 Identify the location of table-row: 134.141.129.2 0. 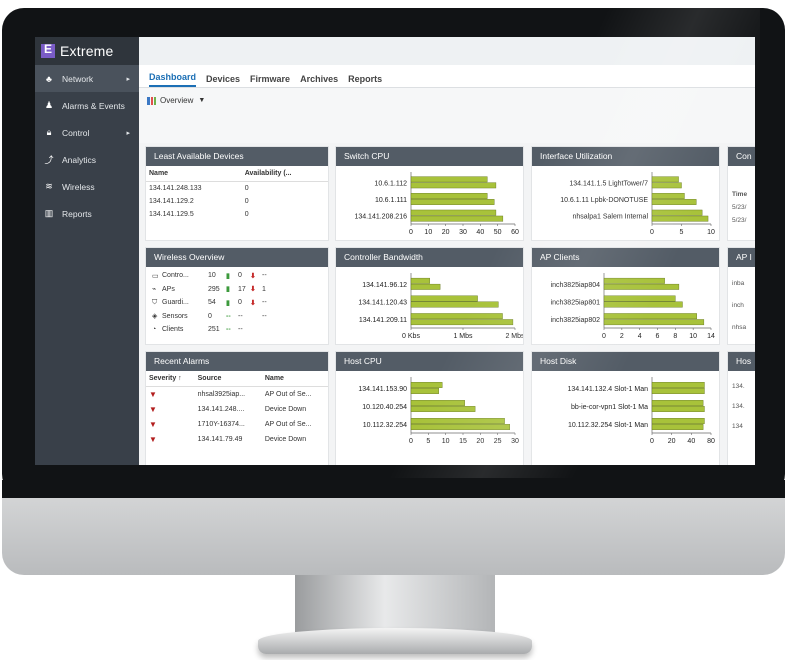
(237, 201).